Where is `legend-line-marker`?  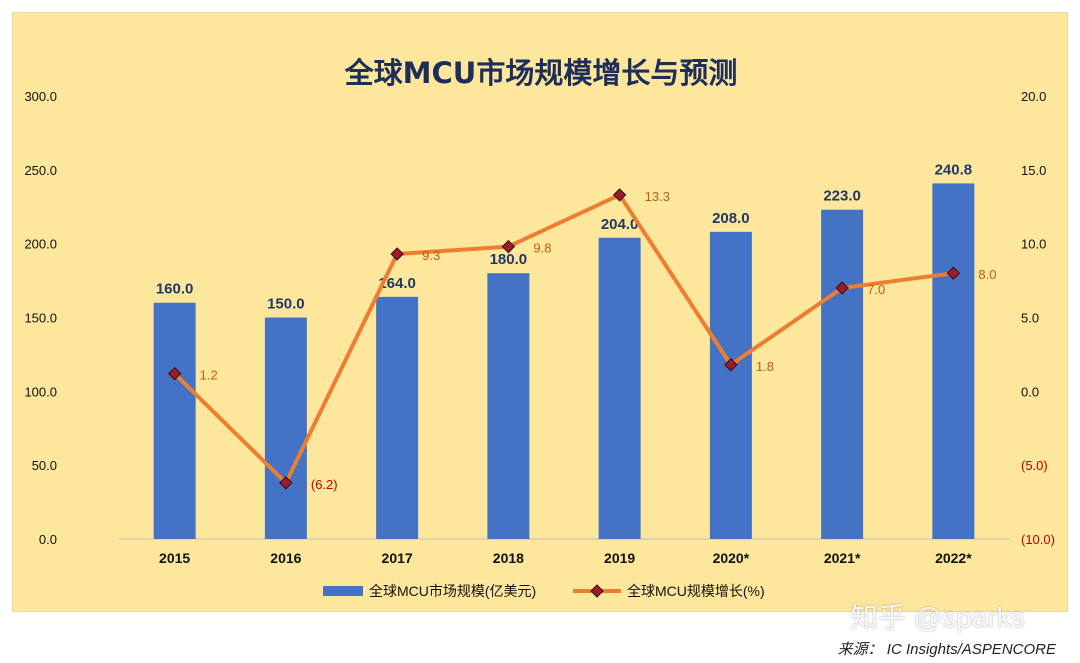 legend-line-marker is located at coordinates (597, 591).